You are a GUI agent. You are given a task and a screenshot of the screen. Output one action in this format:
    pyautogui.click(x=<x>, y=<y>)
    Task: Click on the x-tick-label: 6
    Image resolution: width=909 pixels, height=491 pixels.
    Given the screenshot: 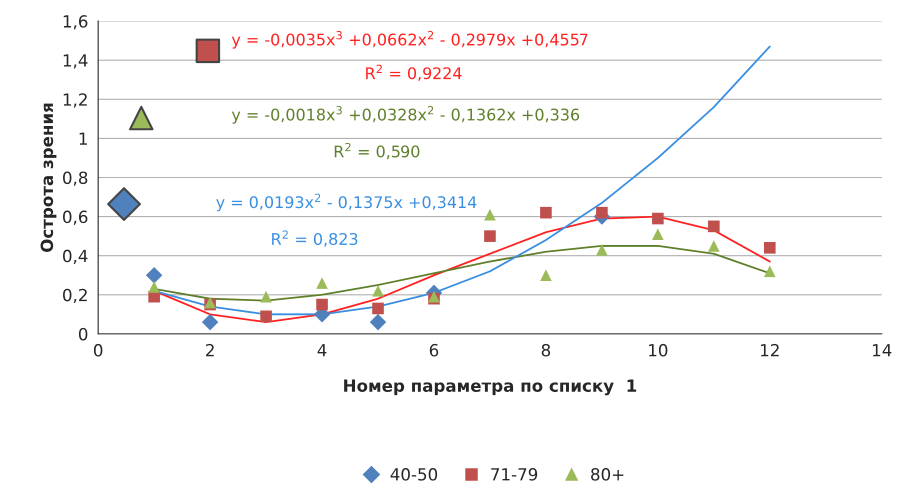 What is the action you would take?
    pyautogui.click(x=434, y=350)
    